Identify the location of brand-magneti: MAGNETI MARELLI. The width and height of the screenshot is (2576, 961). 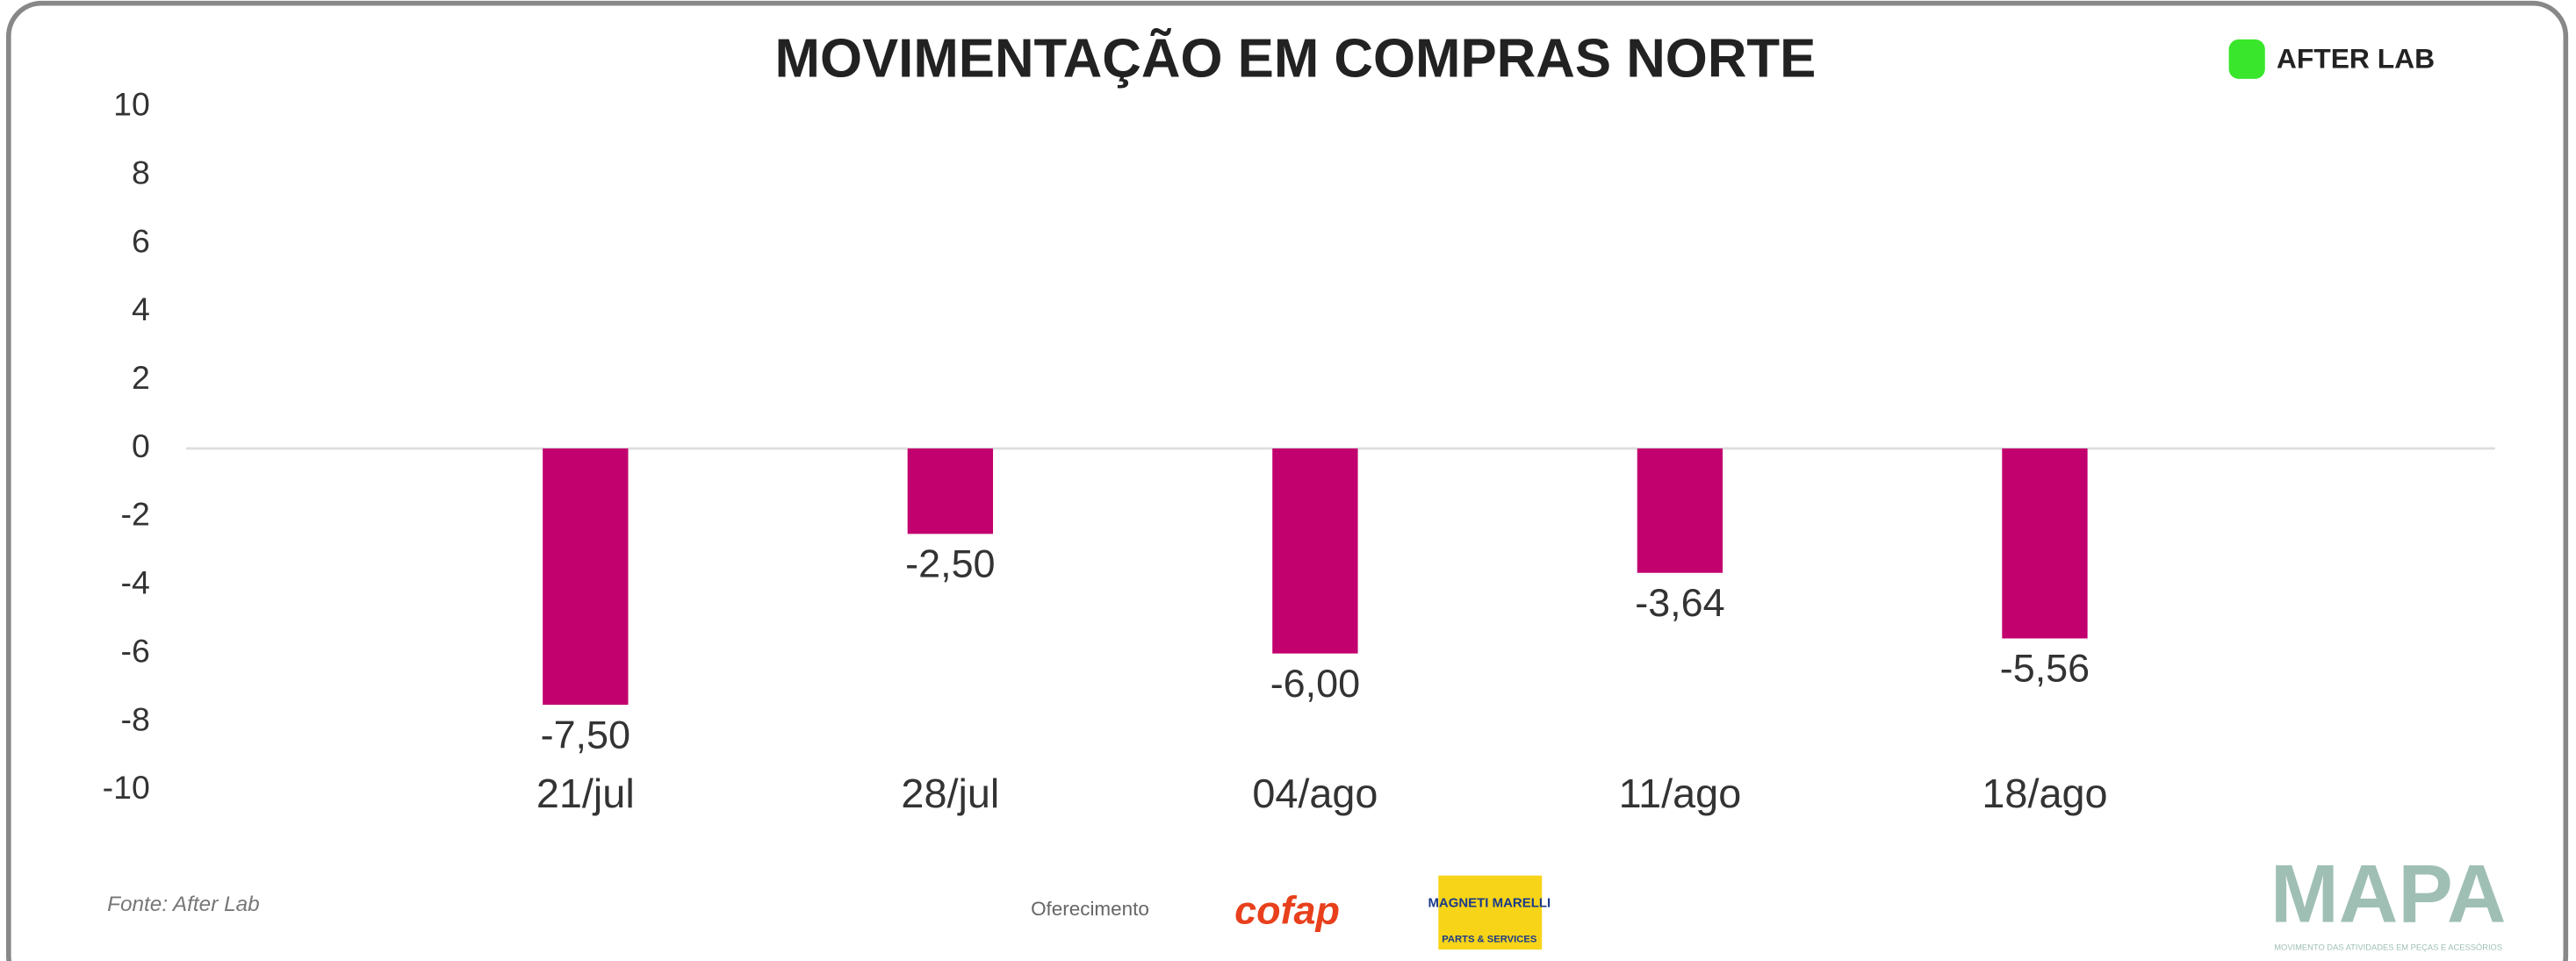
(1489, 902).